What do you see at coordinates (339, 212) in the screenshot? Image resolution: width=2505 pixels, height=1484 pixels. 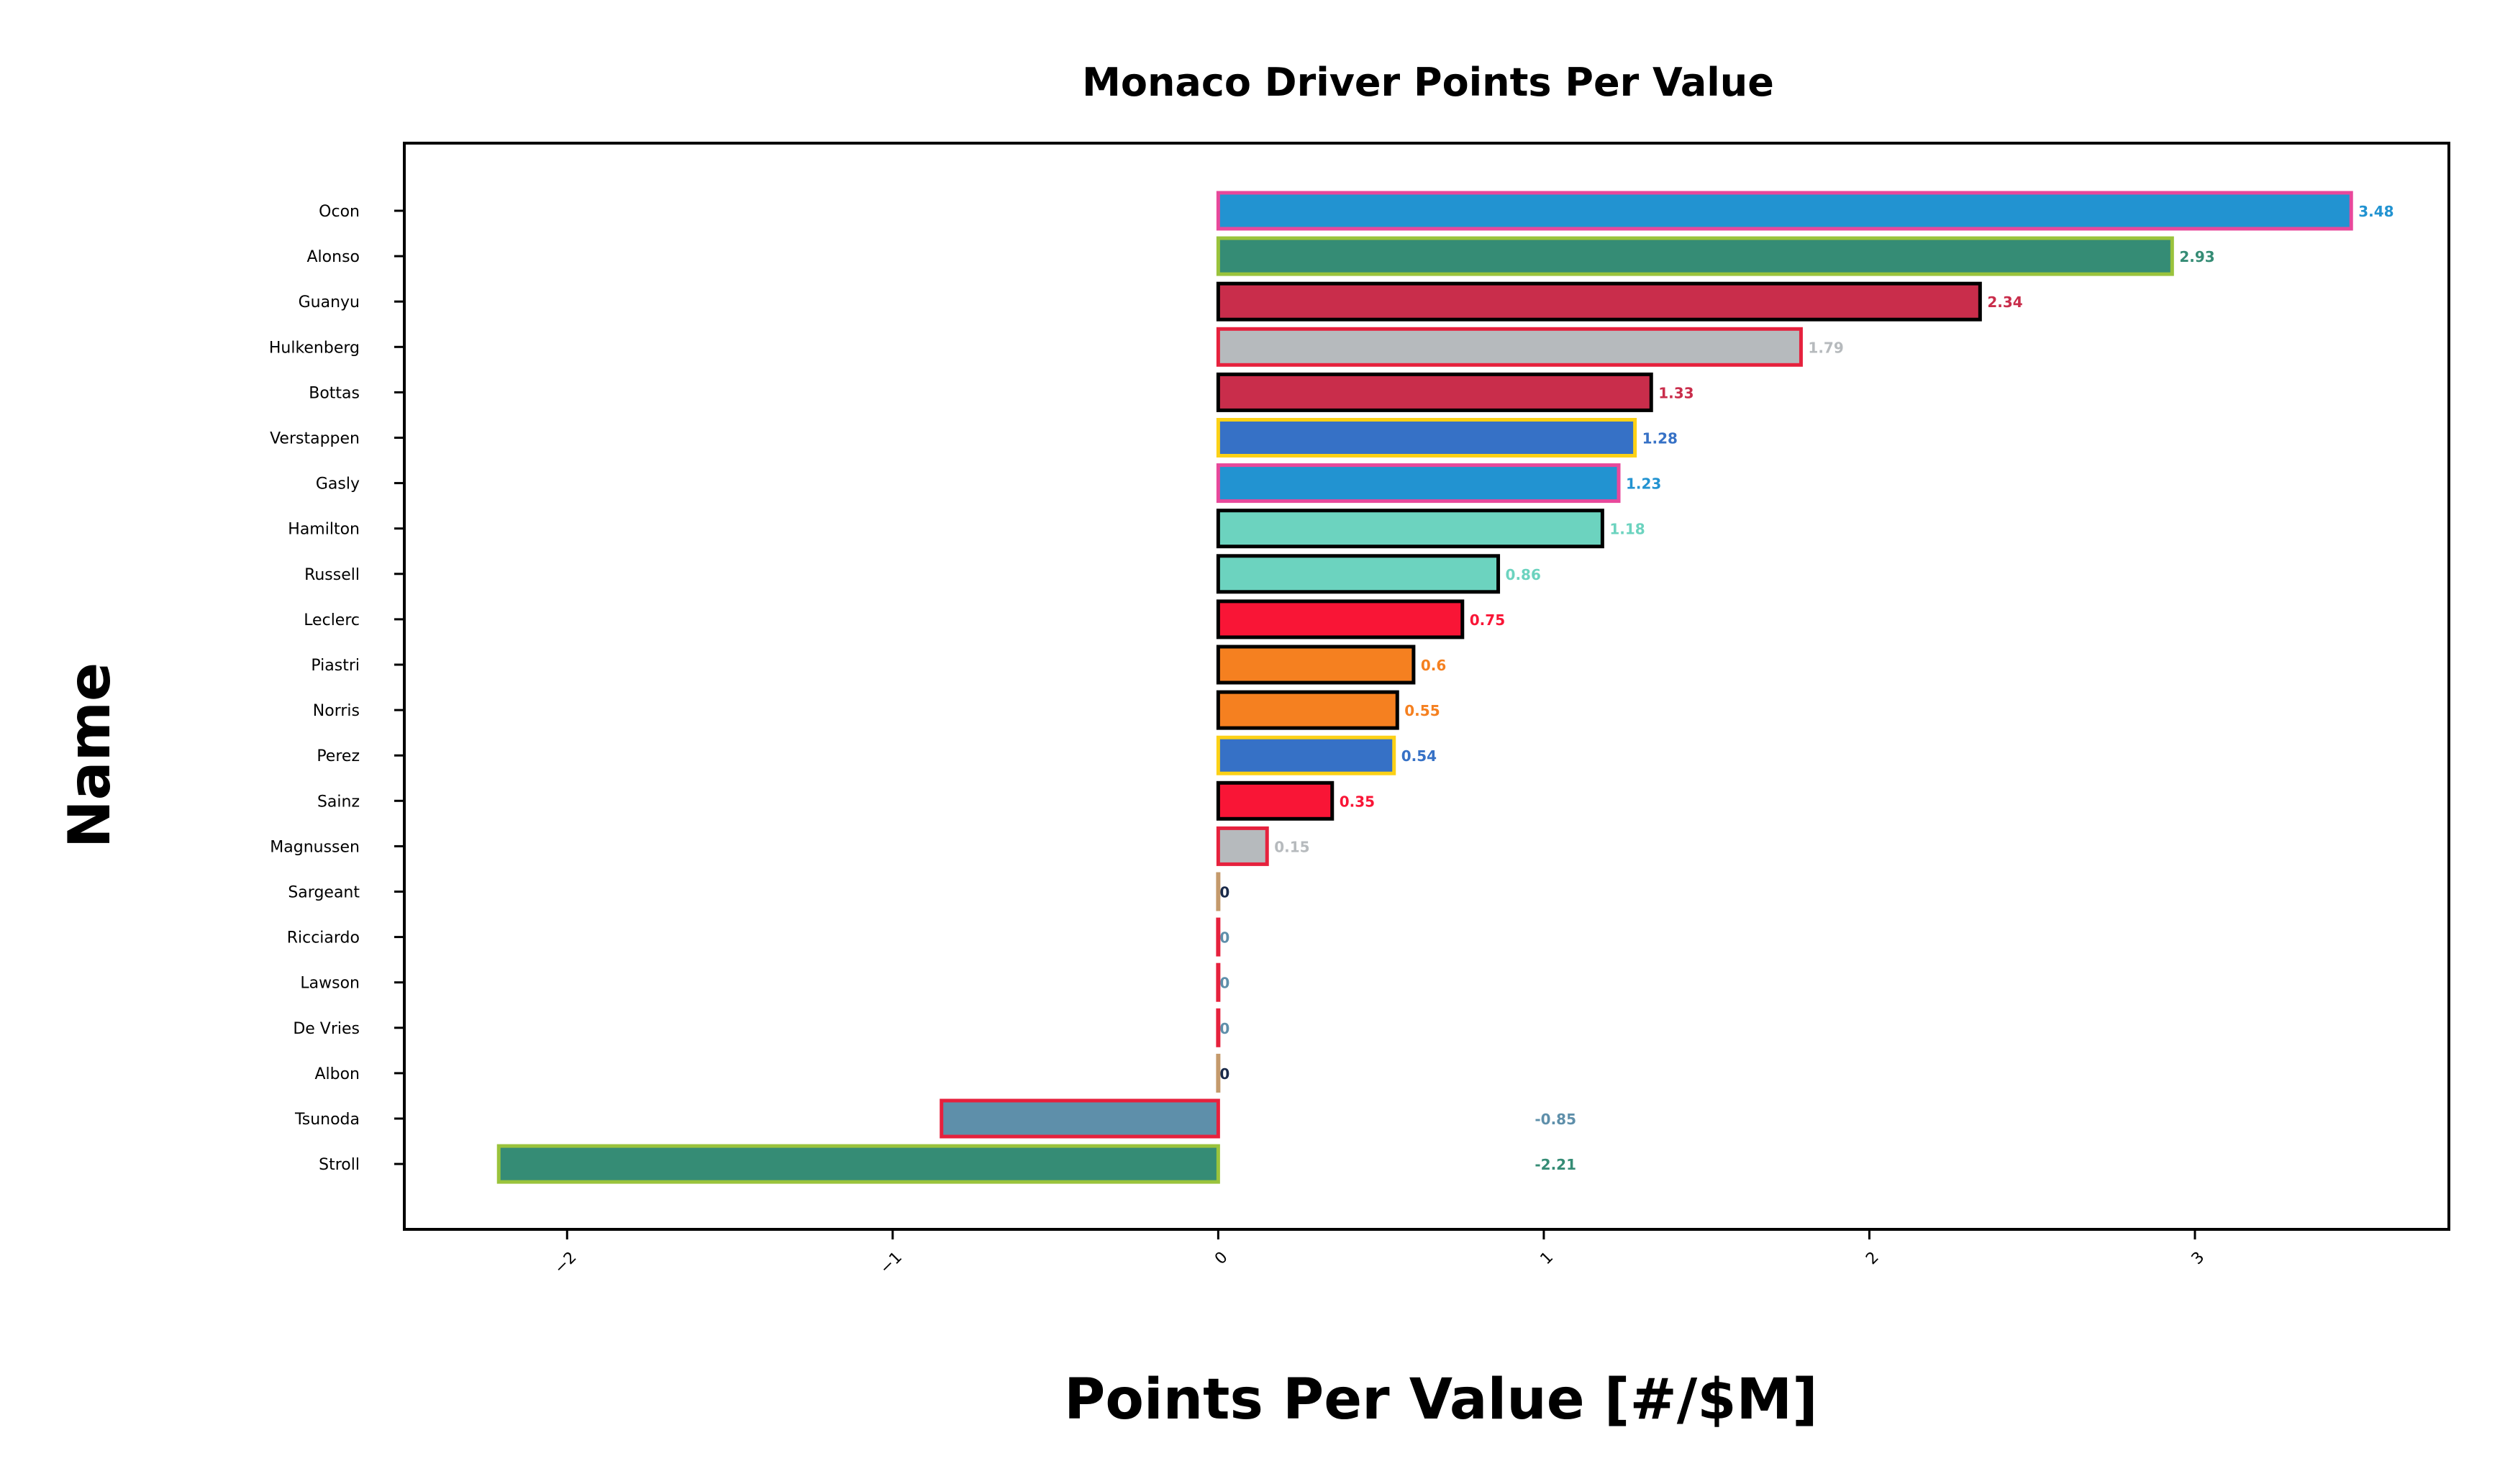 I see `category-label-ocon: Ocon` at bounding box center [339, 212].